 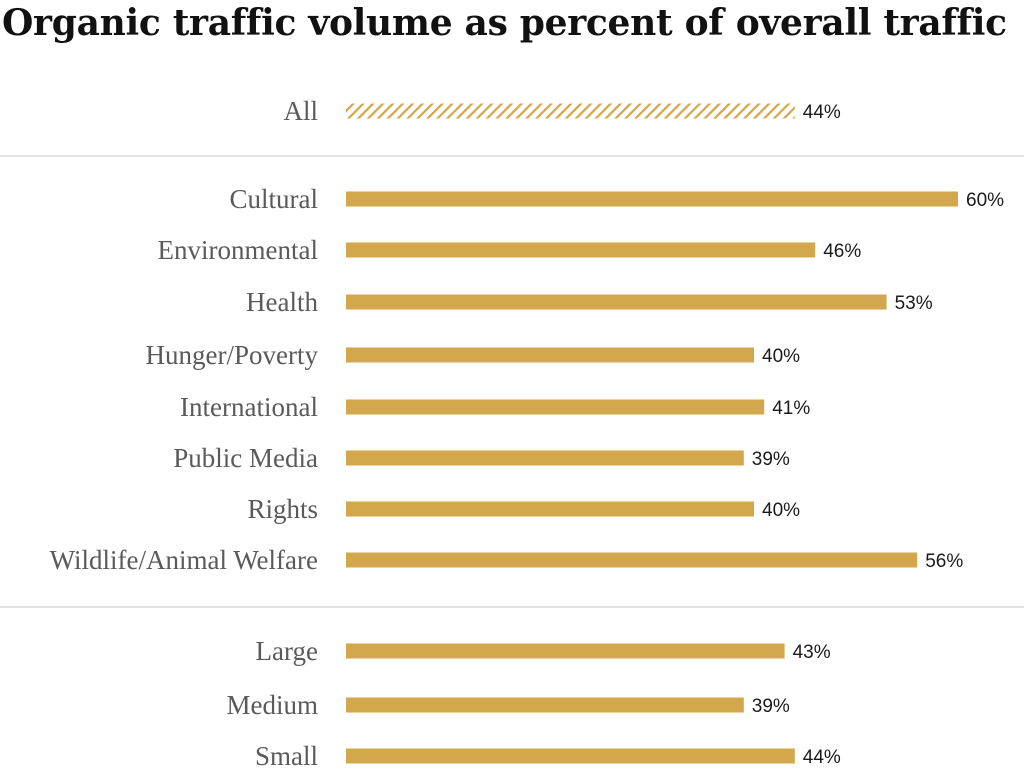 I want to click on category-label: Environmental, so click(x=238, y=250).